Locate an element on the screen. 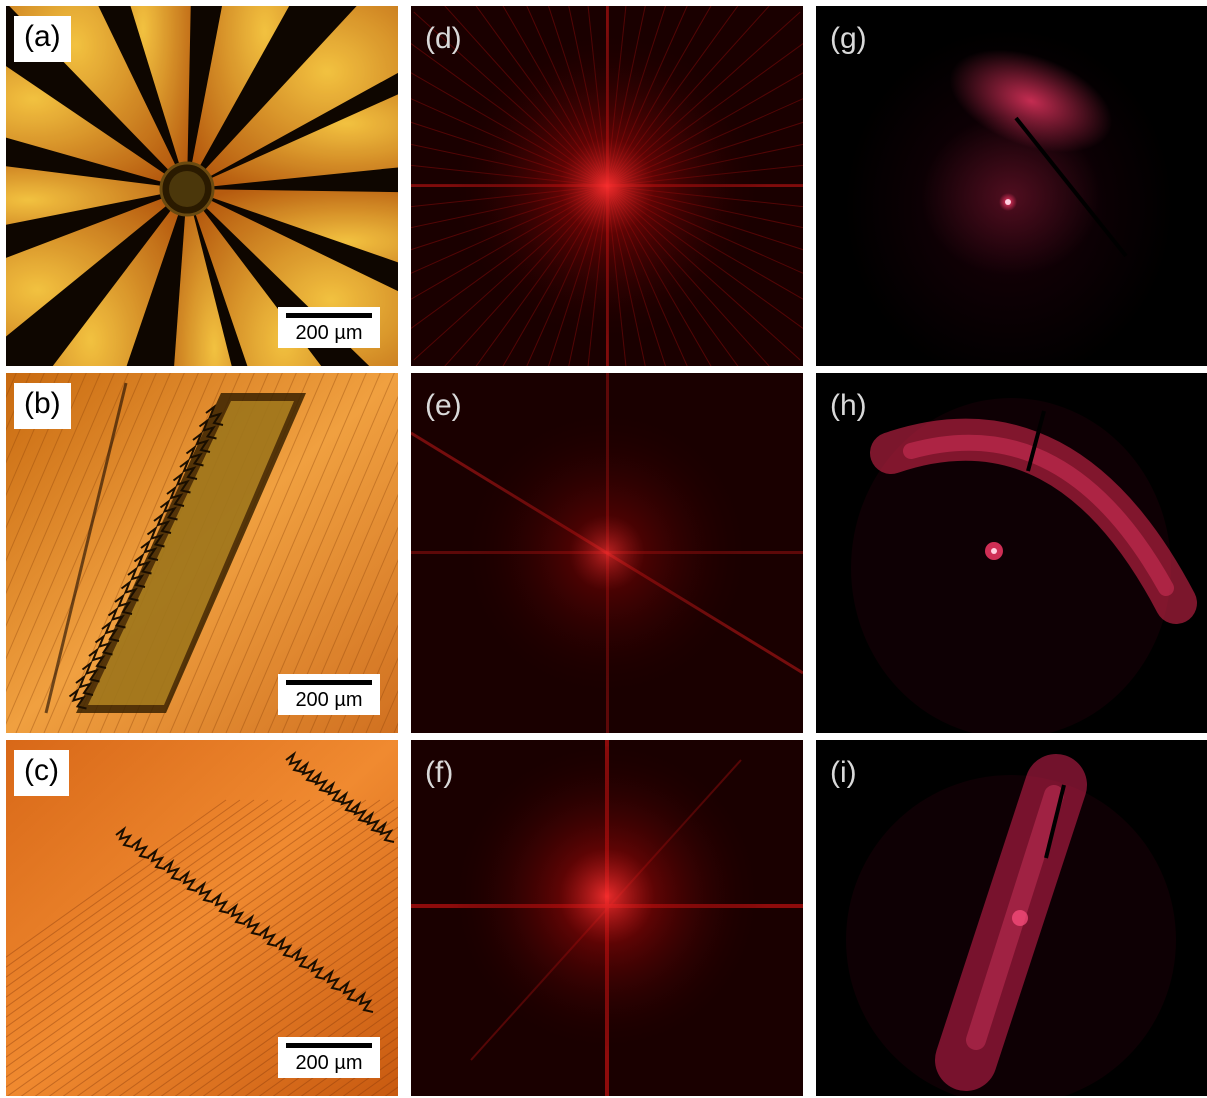 This screenshot has width=1207, height=1098. scale-bar-label-a: 200 µm is located at coordinates (329, 333).